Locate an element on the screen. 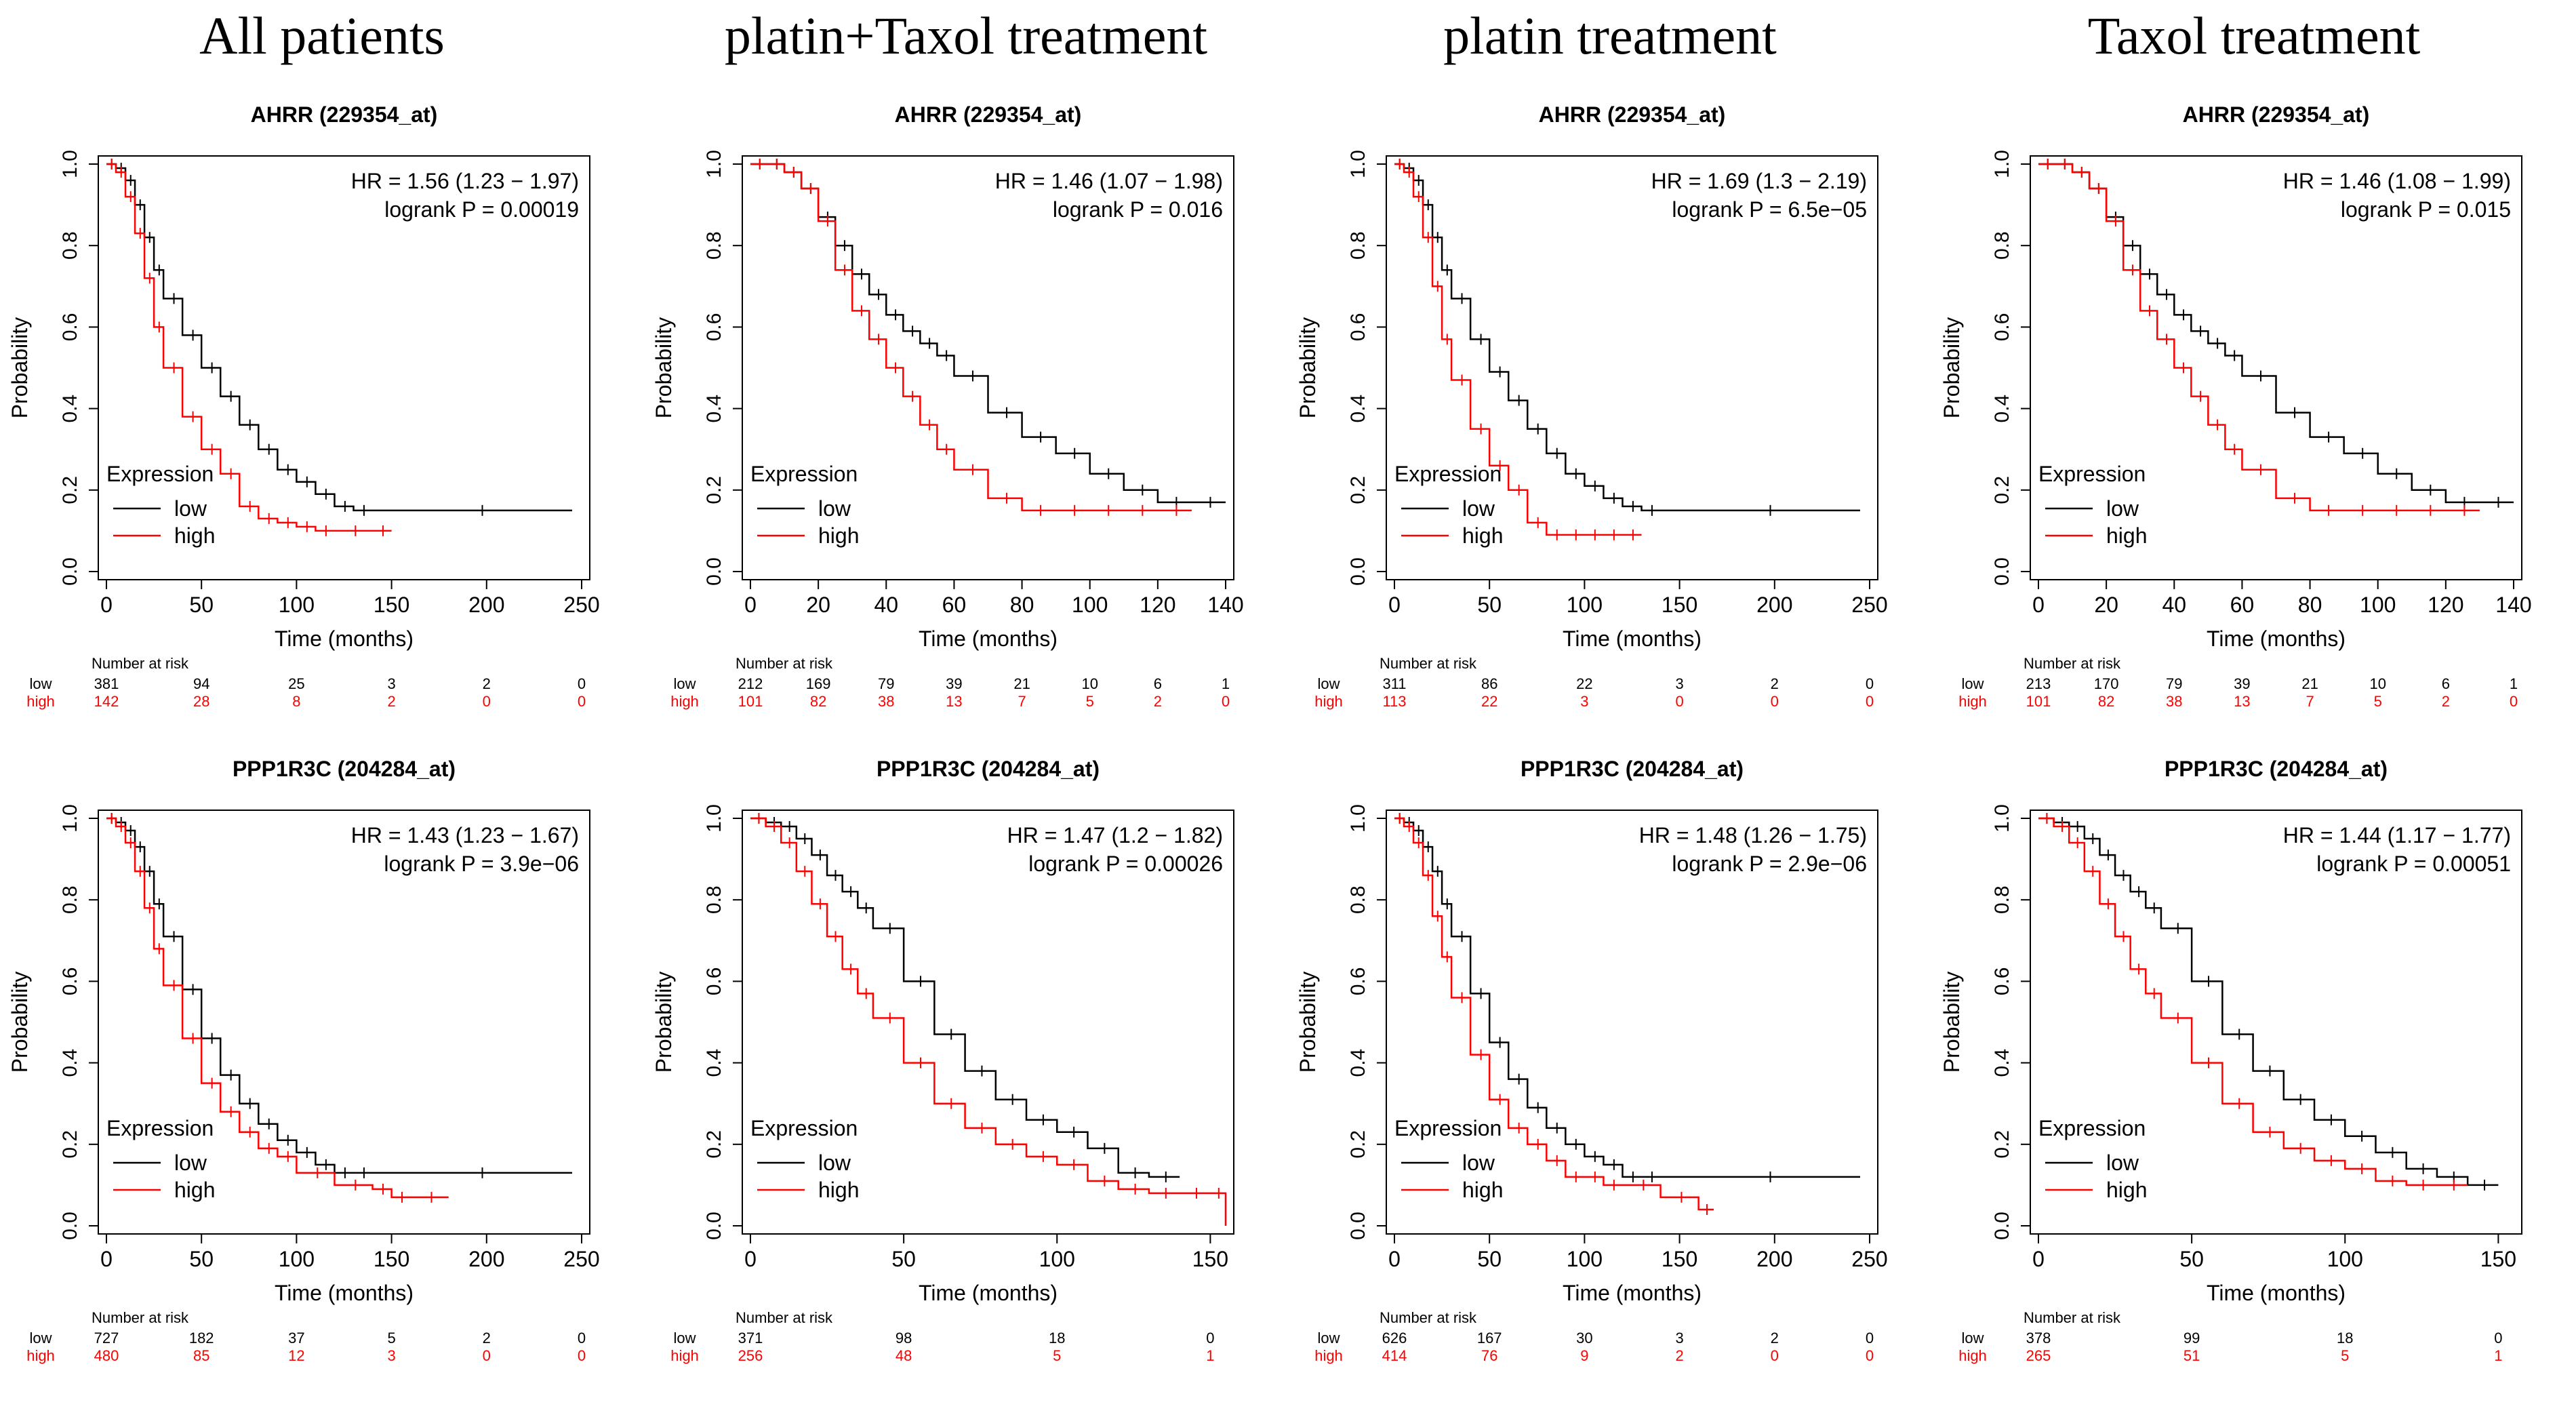  logrank-p-text: logrank P = 0.016 is located at coordinates (1138, 209).